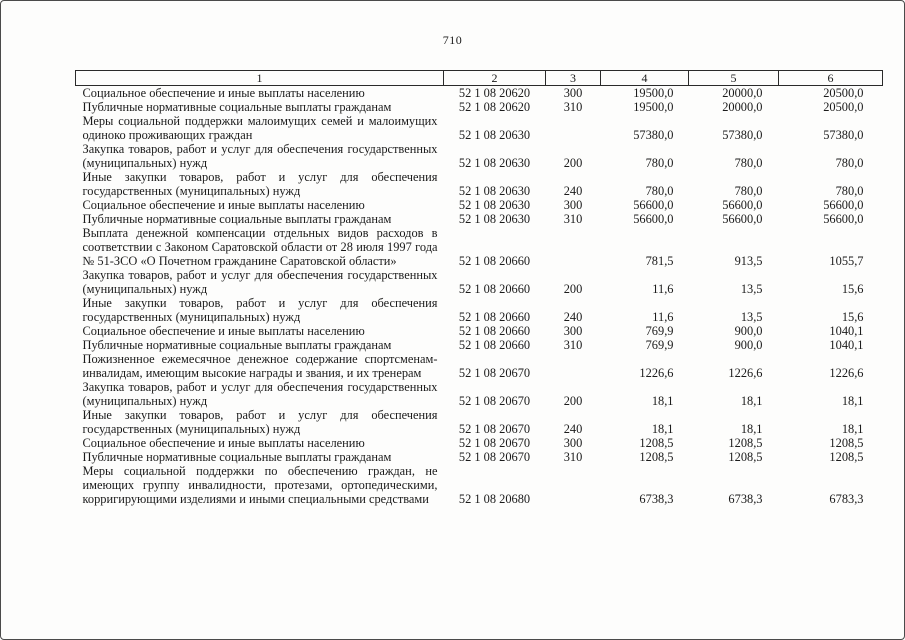 Image resolution: width=905 pixels, height=640 pixels. I want to click on amount-cell-col5: 6738,3, so click(745, 499).